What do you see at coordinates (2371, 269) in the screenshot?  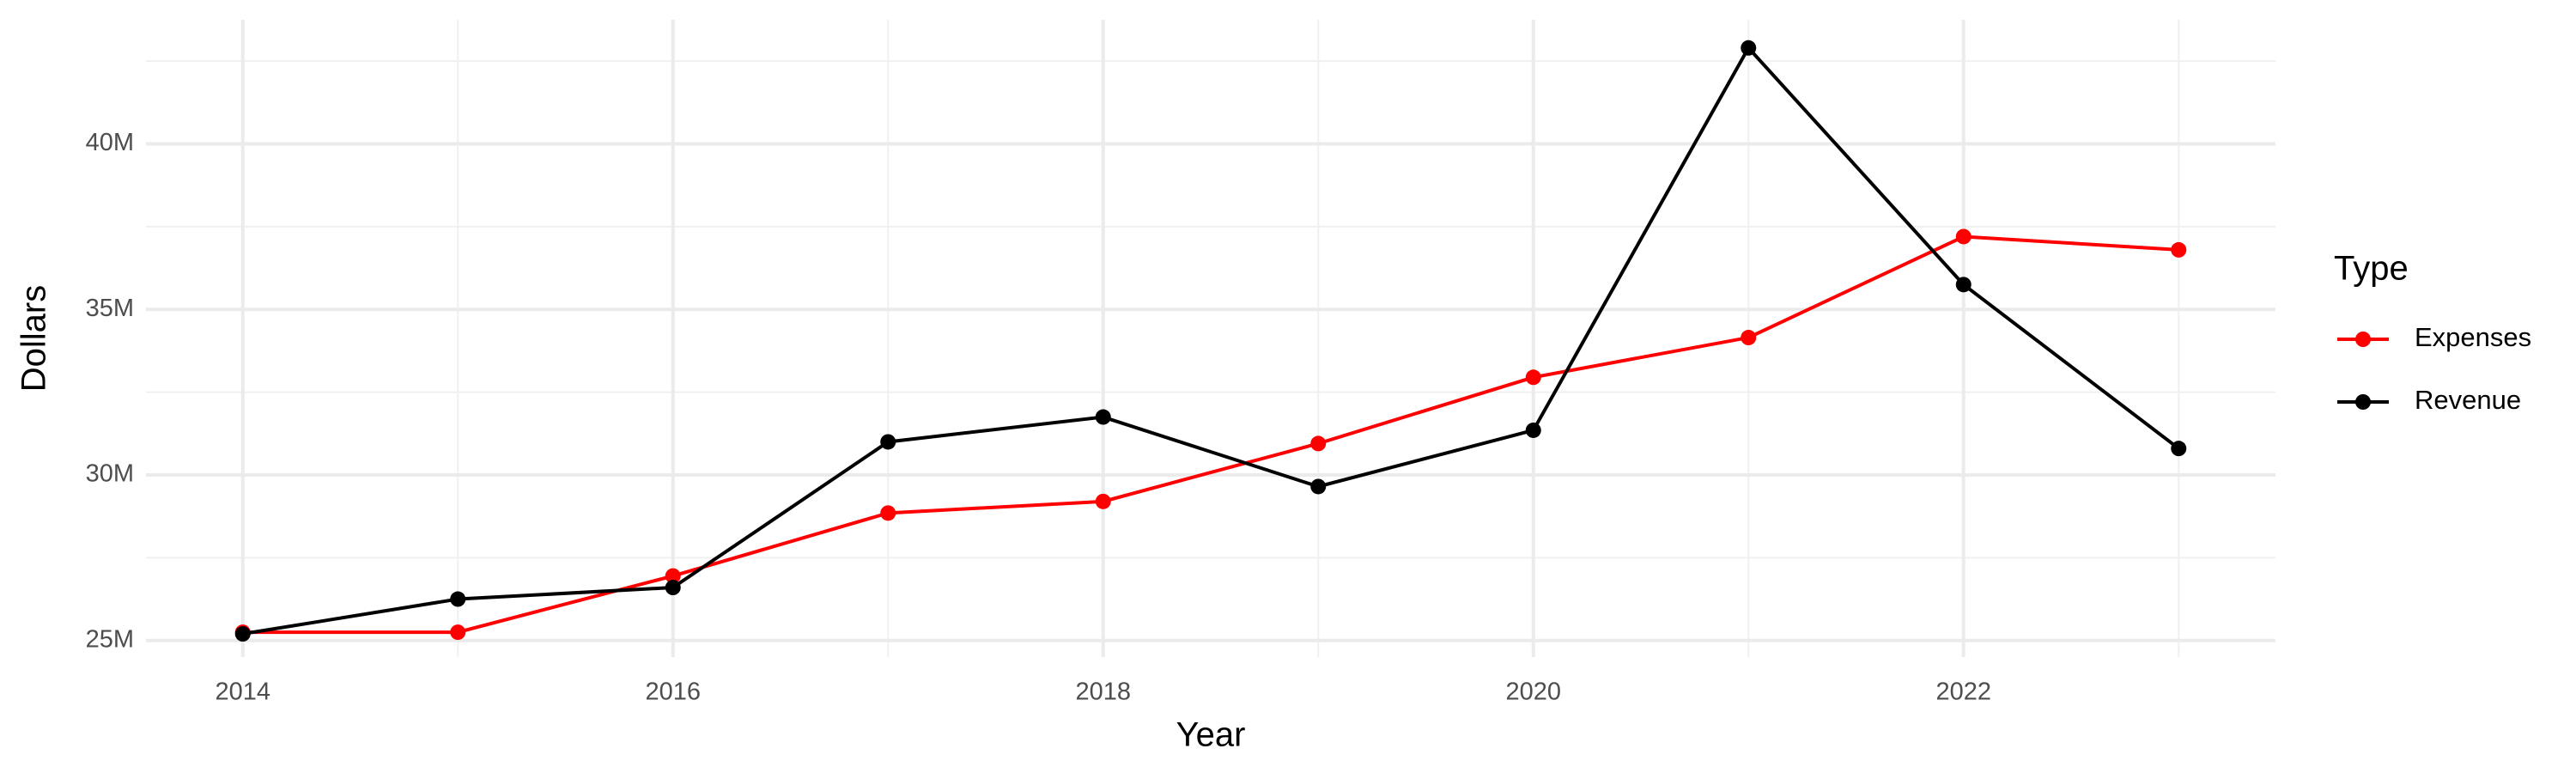 I see `legend-title: Type` at bounding box center [2371, 269].